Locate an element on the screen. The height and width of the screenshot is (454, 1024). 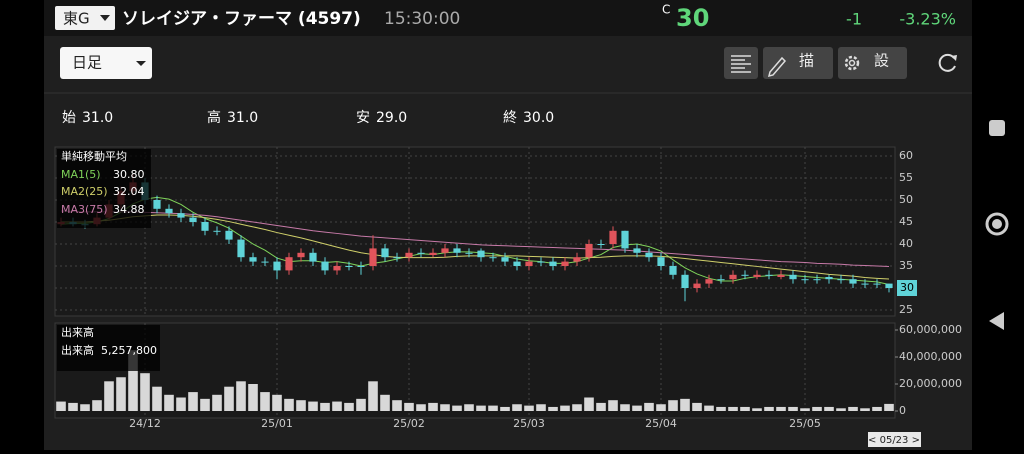
x-tick-label: 25/01 is located at coordinates (277, 423).